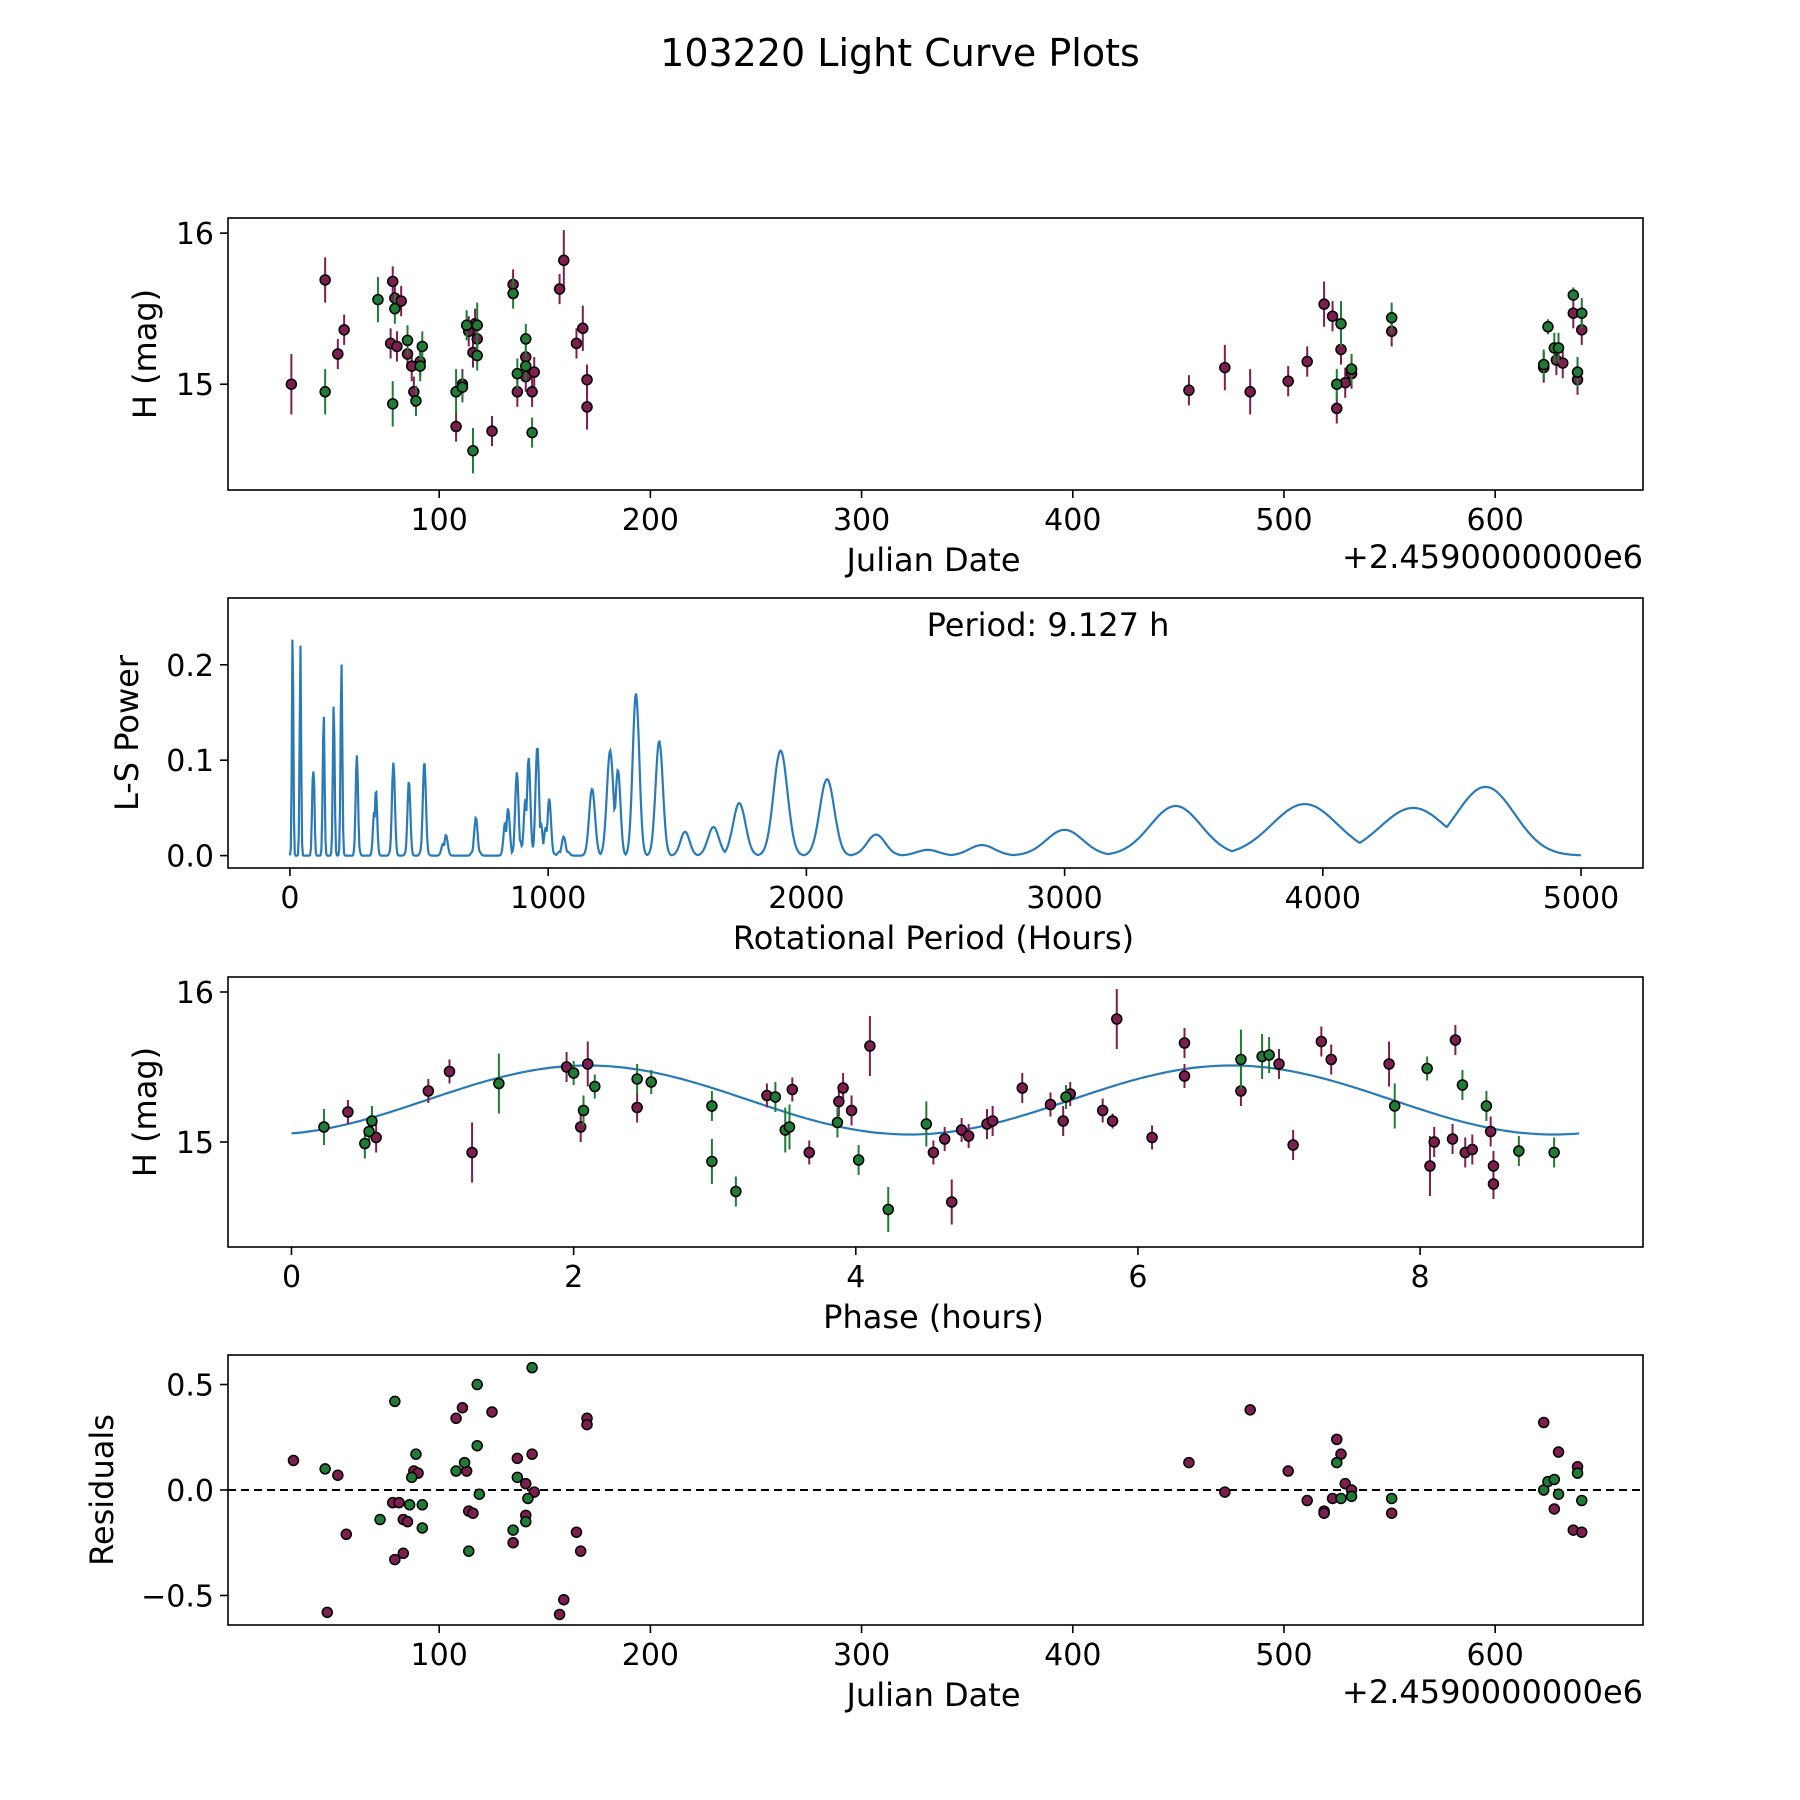 This screenshot has width=1800, height=1800. Describe the element at coordinates (1064, 898) in the screenshot. I see `x-tick-label: 3000` at that location.